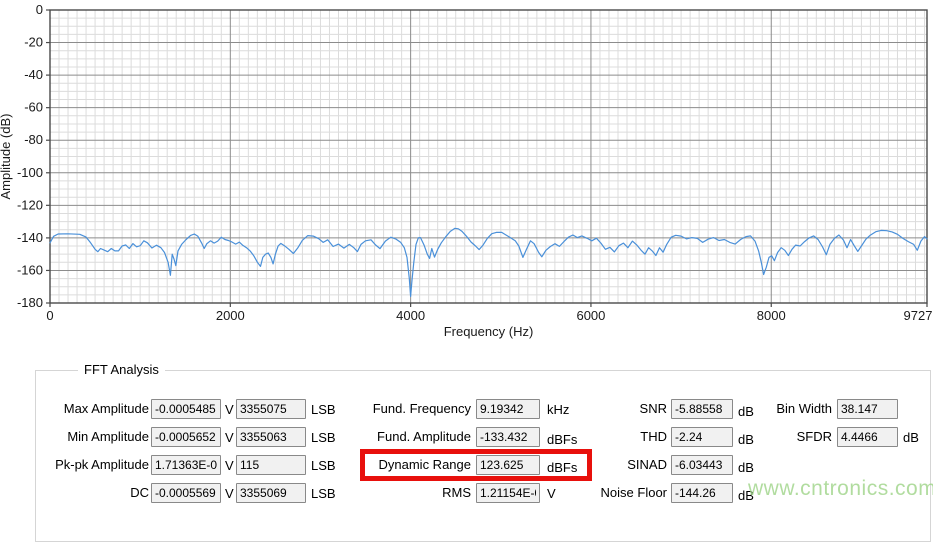 The image size is (933, 542). What do you see at coordinates (508, 437) in the screenshot?
I see `fund-amplitude-field` at bounding box center [508, 437].